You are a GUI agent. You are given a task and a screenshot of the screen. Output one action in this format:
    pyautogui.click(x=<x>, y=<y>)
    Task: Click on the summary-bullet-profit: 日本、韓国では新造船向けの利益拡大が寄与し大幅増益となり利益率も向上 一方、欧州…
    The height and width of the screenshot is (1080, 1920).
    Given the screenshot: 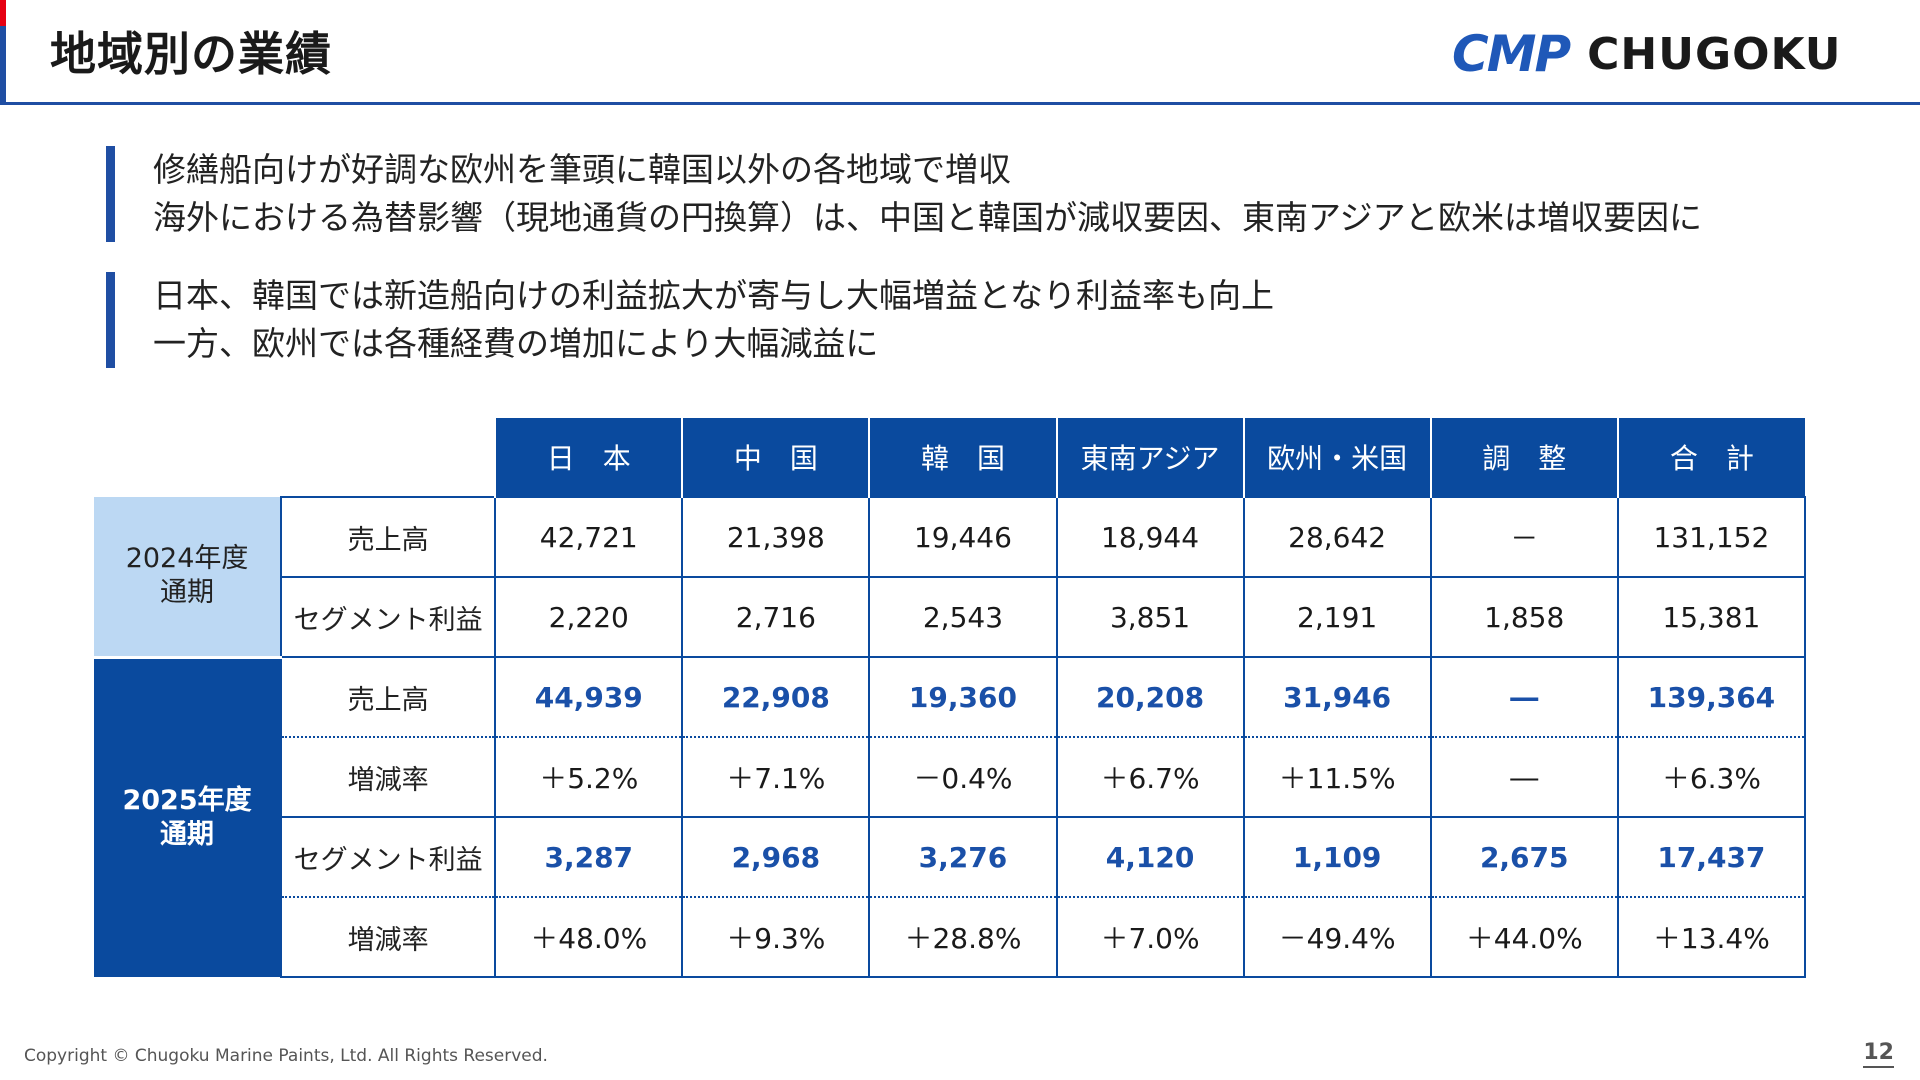 What is the action you would take?
    pyautogui.click(x=690, y=320)
    